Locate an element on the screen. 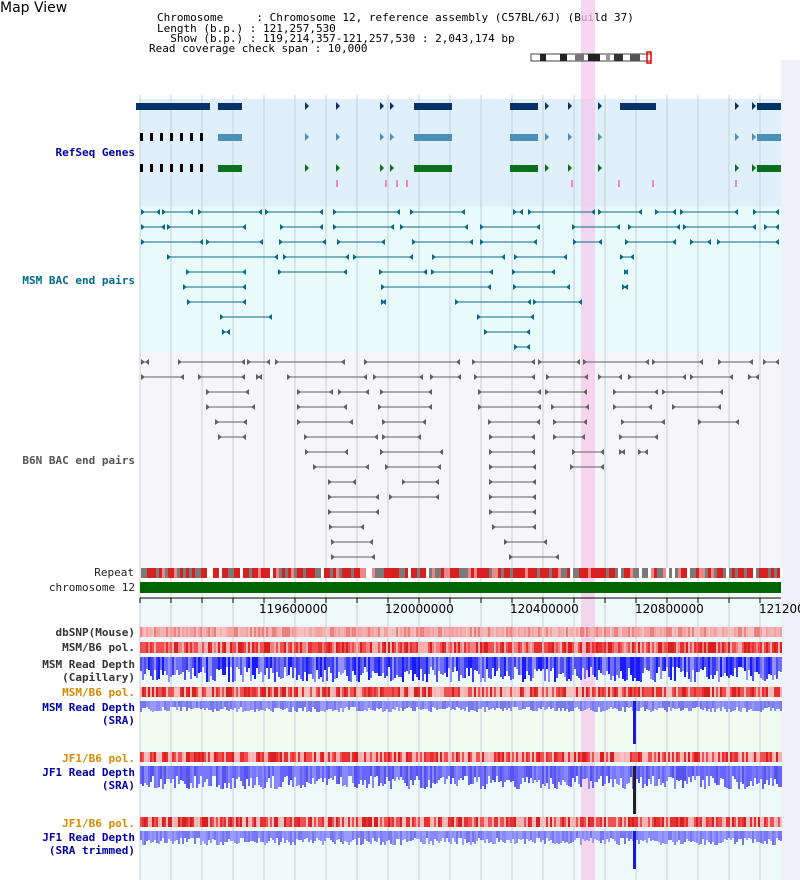  label-repeat: Repeat is located at coordinates (114, 572).